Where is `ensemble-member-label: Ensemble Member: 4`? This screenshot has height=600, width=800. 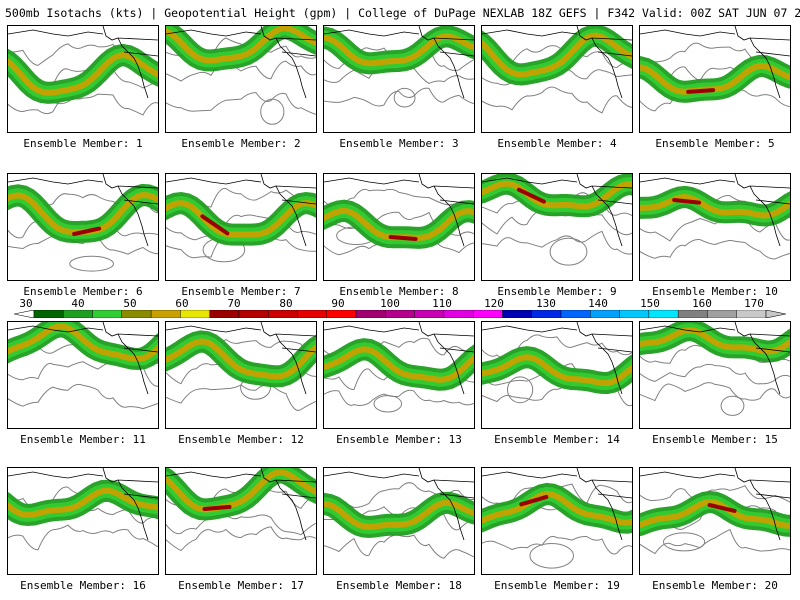
ensemble-member-label: Ensemble Member: 4 is located at coordinates (557, 143).